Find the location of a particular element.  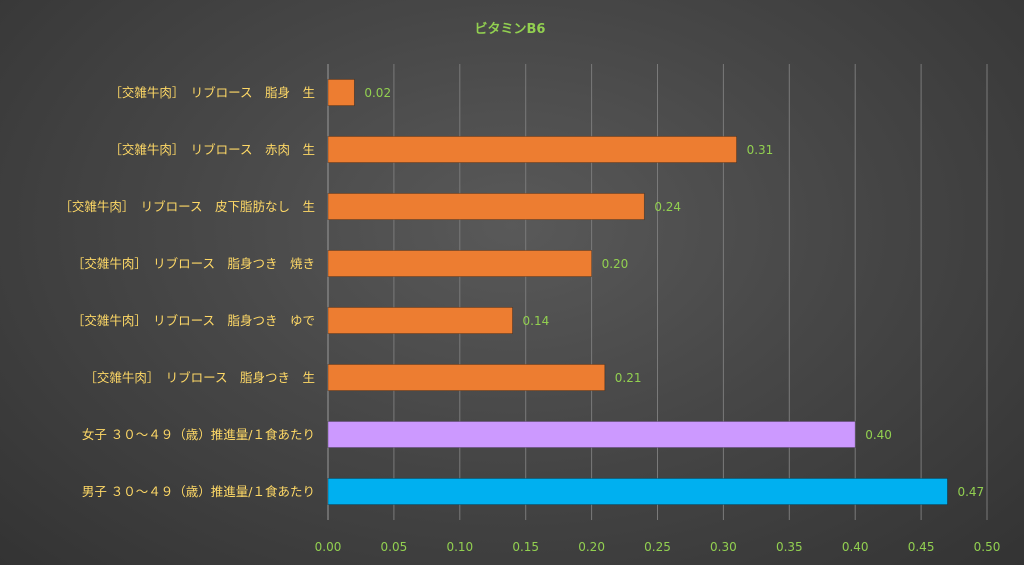

x-tick-label: 0.05 is located at coordinates (394, 547).